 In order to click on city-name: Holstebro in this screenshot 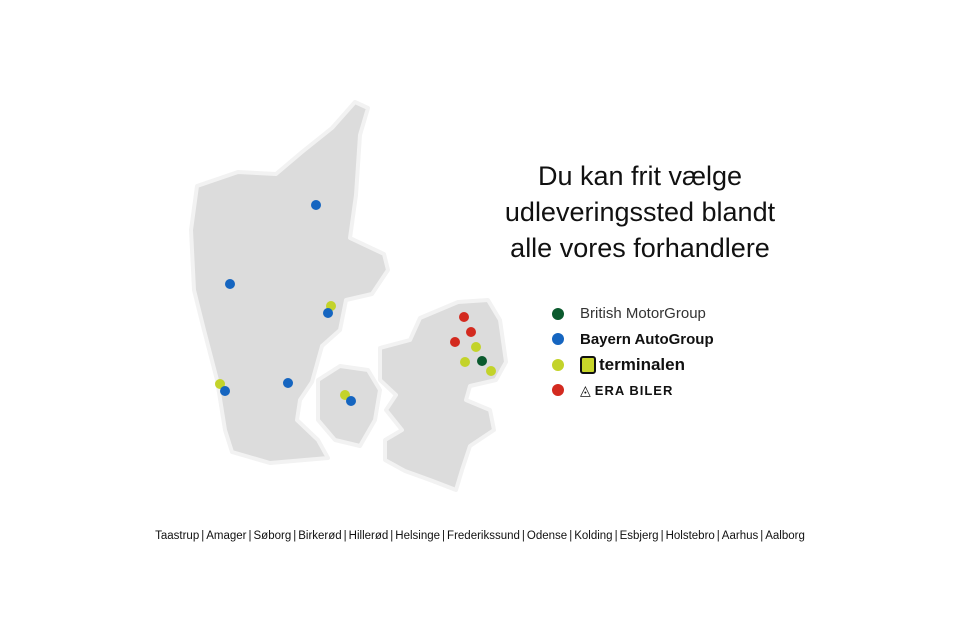, I will do `click(690, 536)`.